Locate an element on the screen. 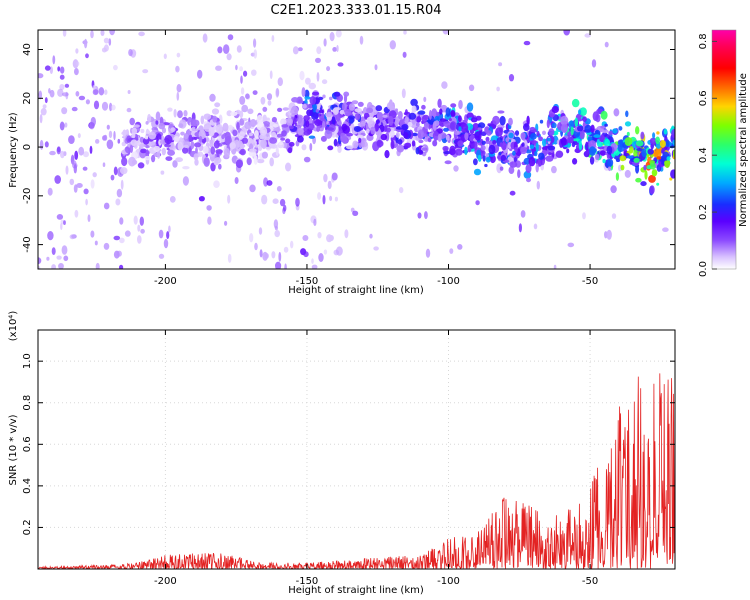 The image size is (750, 600). snr-multiplier-label: (x10⁴) is located at coordinates (13, 326).